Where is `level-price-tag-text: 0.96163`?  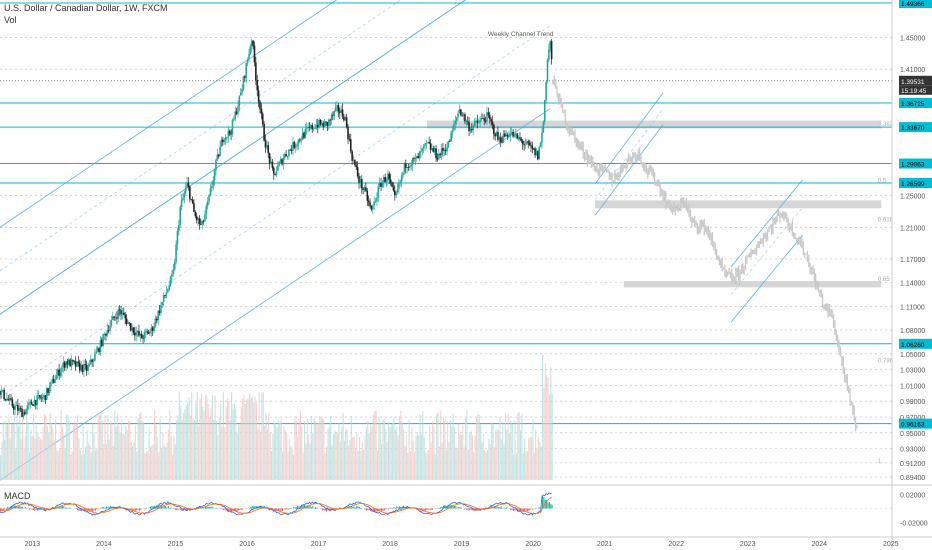 level-price-tag-text: 0.96163 is located at coordinates (913, 425).